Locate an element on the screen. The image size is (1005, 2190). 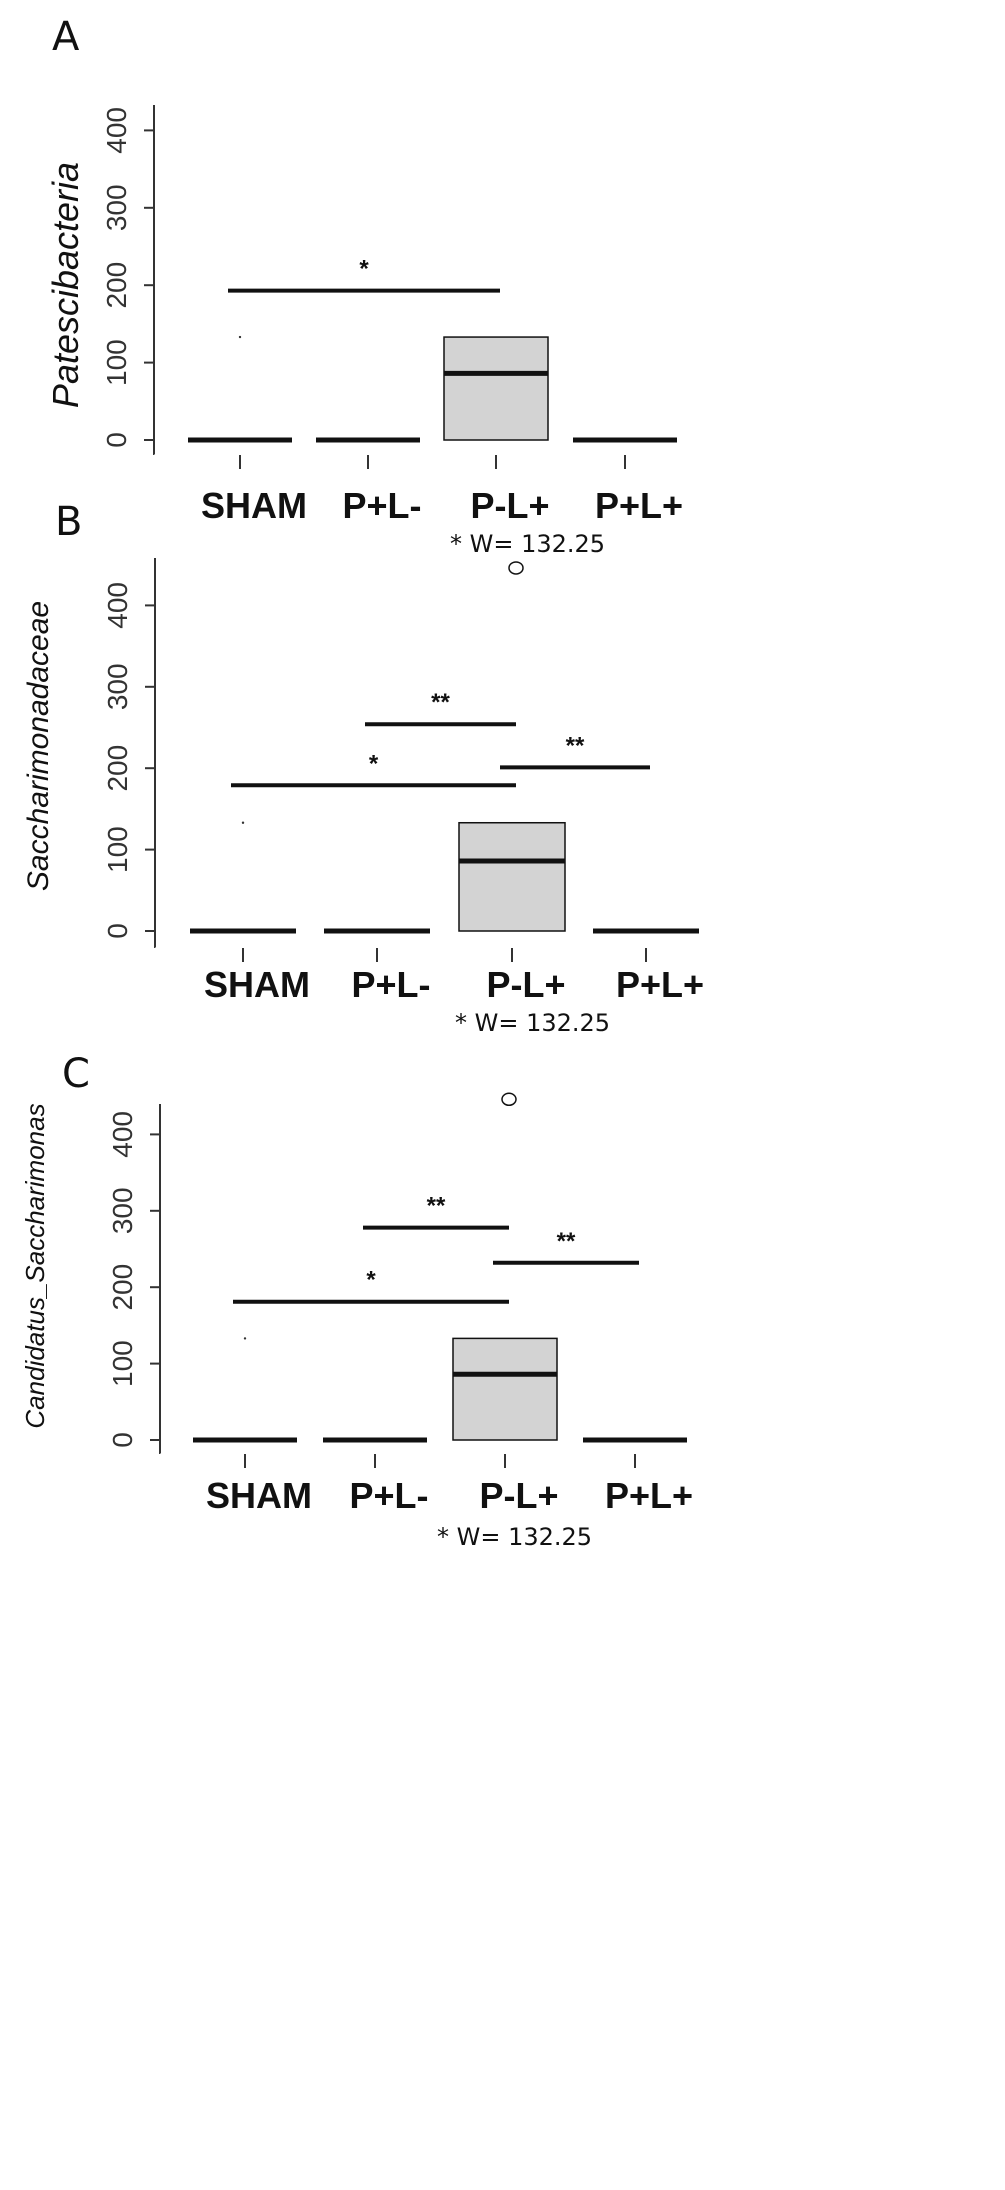
y-axis-label: Candidatus_Saccharimonas is located at coordinates (35, 1265).